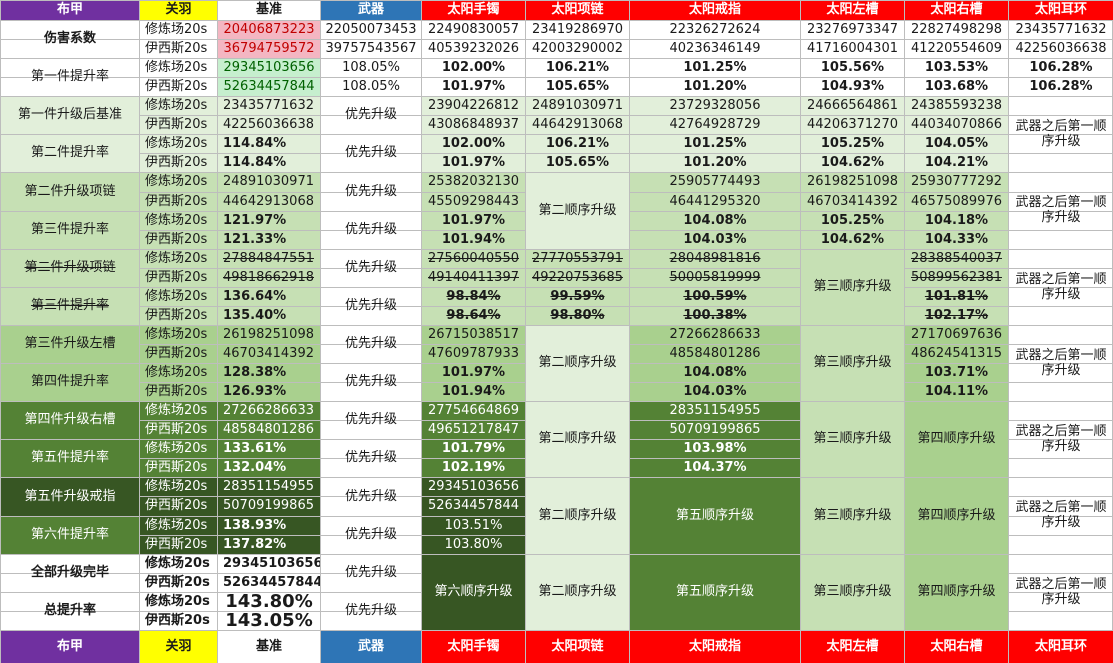 This screenshot has width=1113, height=663. What do you see at coordinates (956, 240) in the screenshot?
I see `rate-cell: 104.33%` at bounding box center [956, 240].